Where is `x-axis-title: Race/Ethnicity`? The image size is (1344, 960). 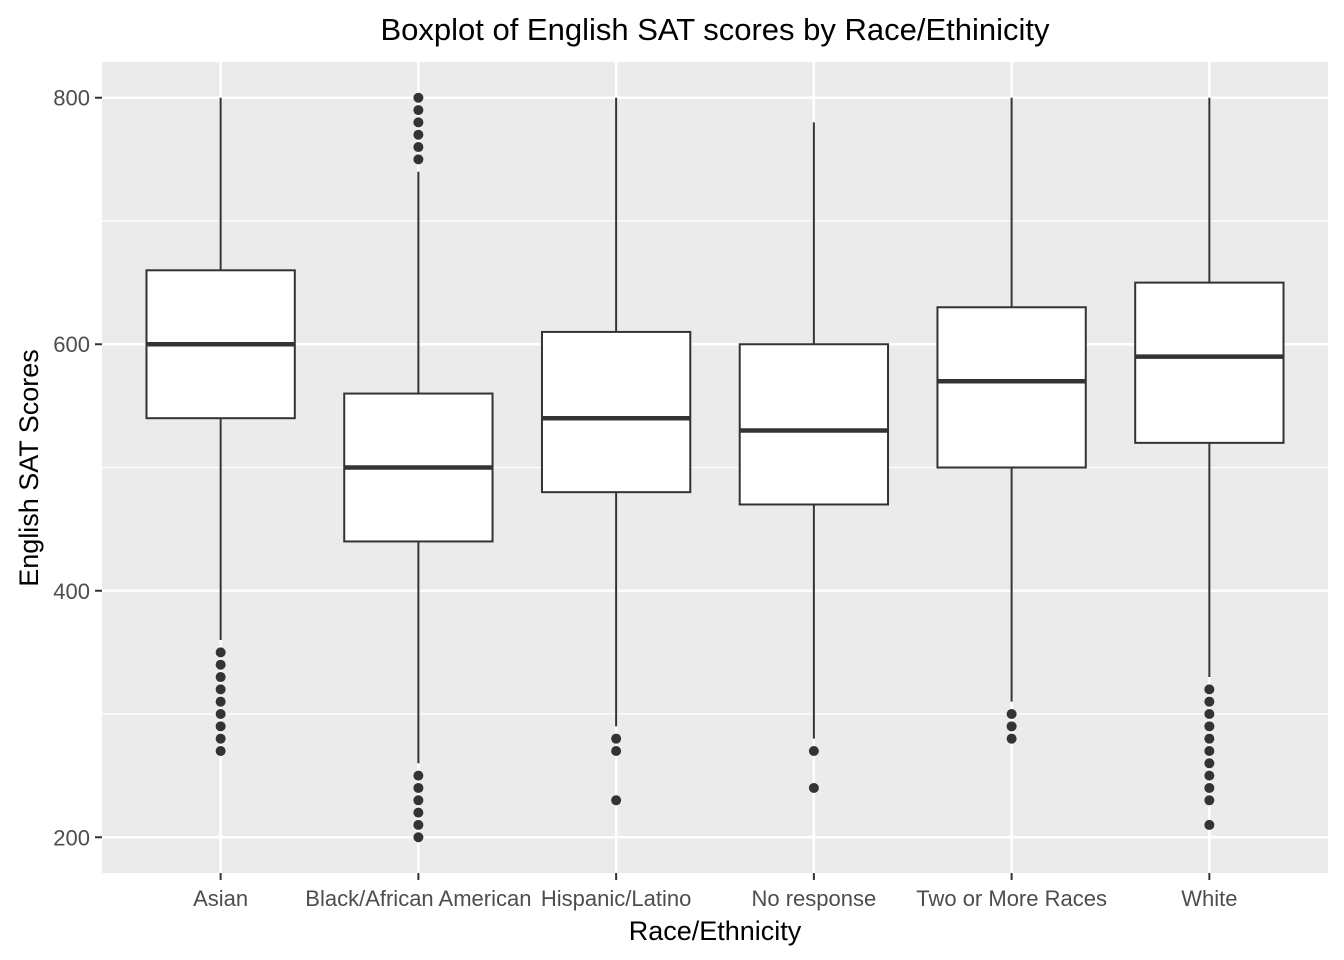 x-axis-title: Race/Ethnicity is located at coordinates (715, 931).